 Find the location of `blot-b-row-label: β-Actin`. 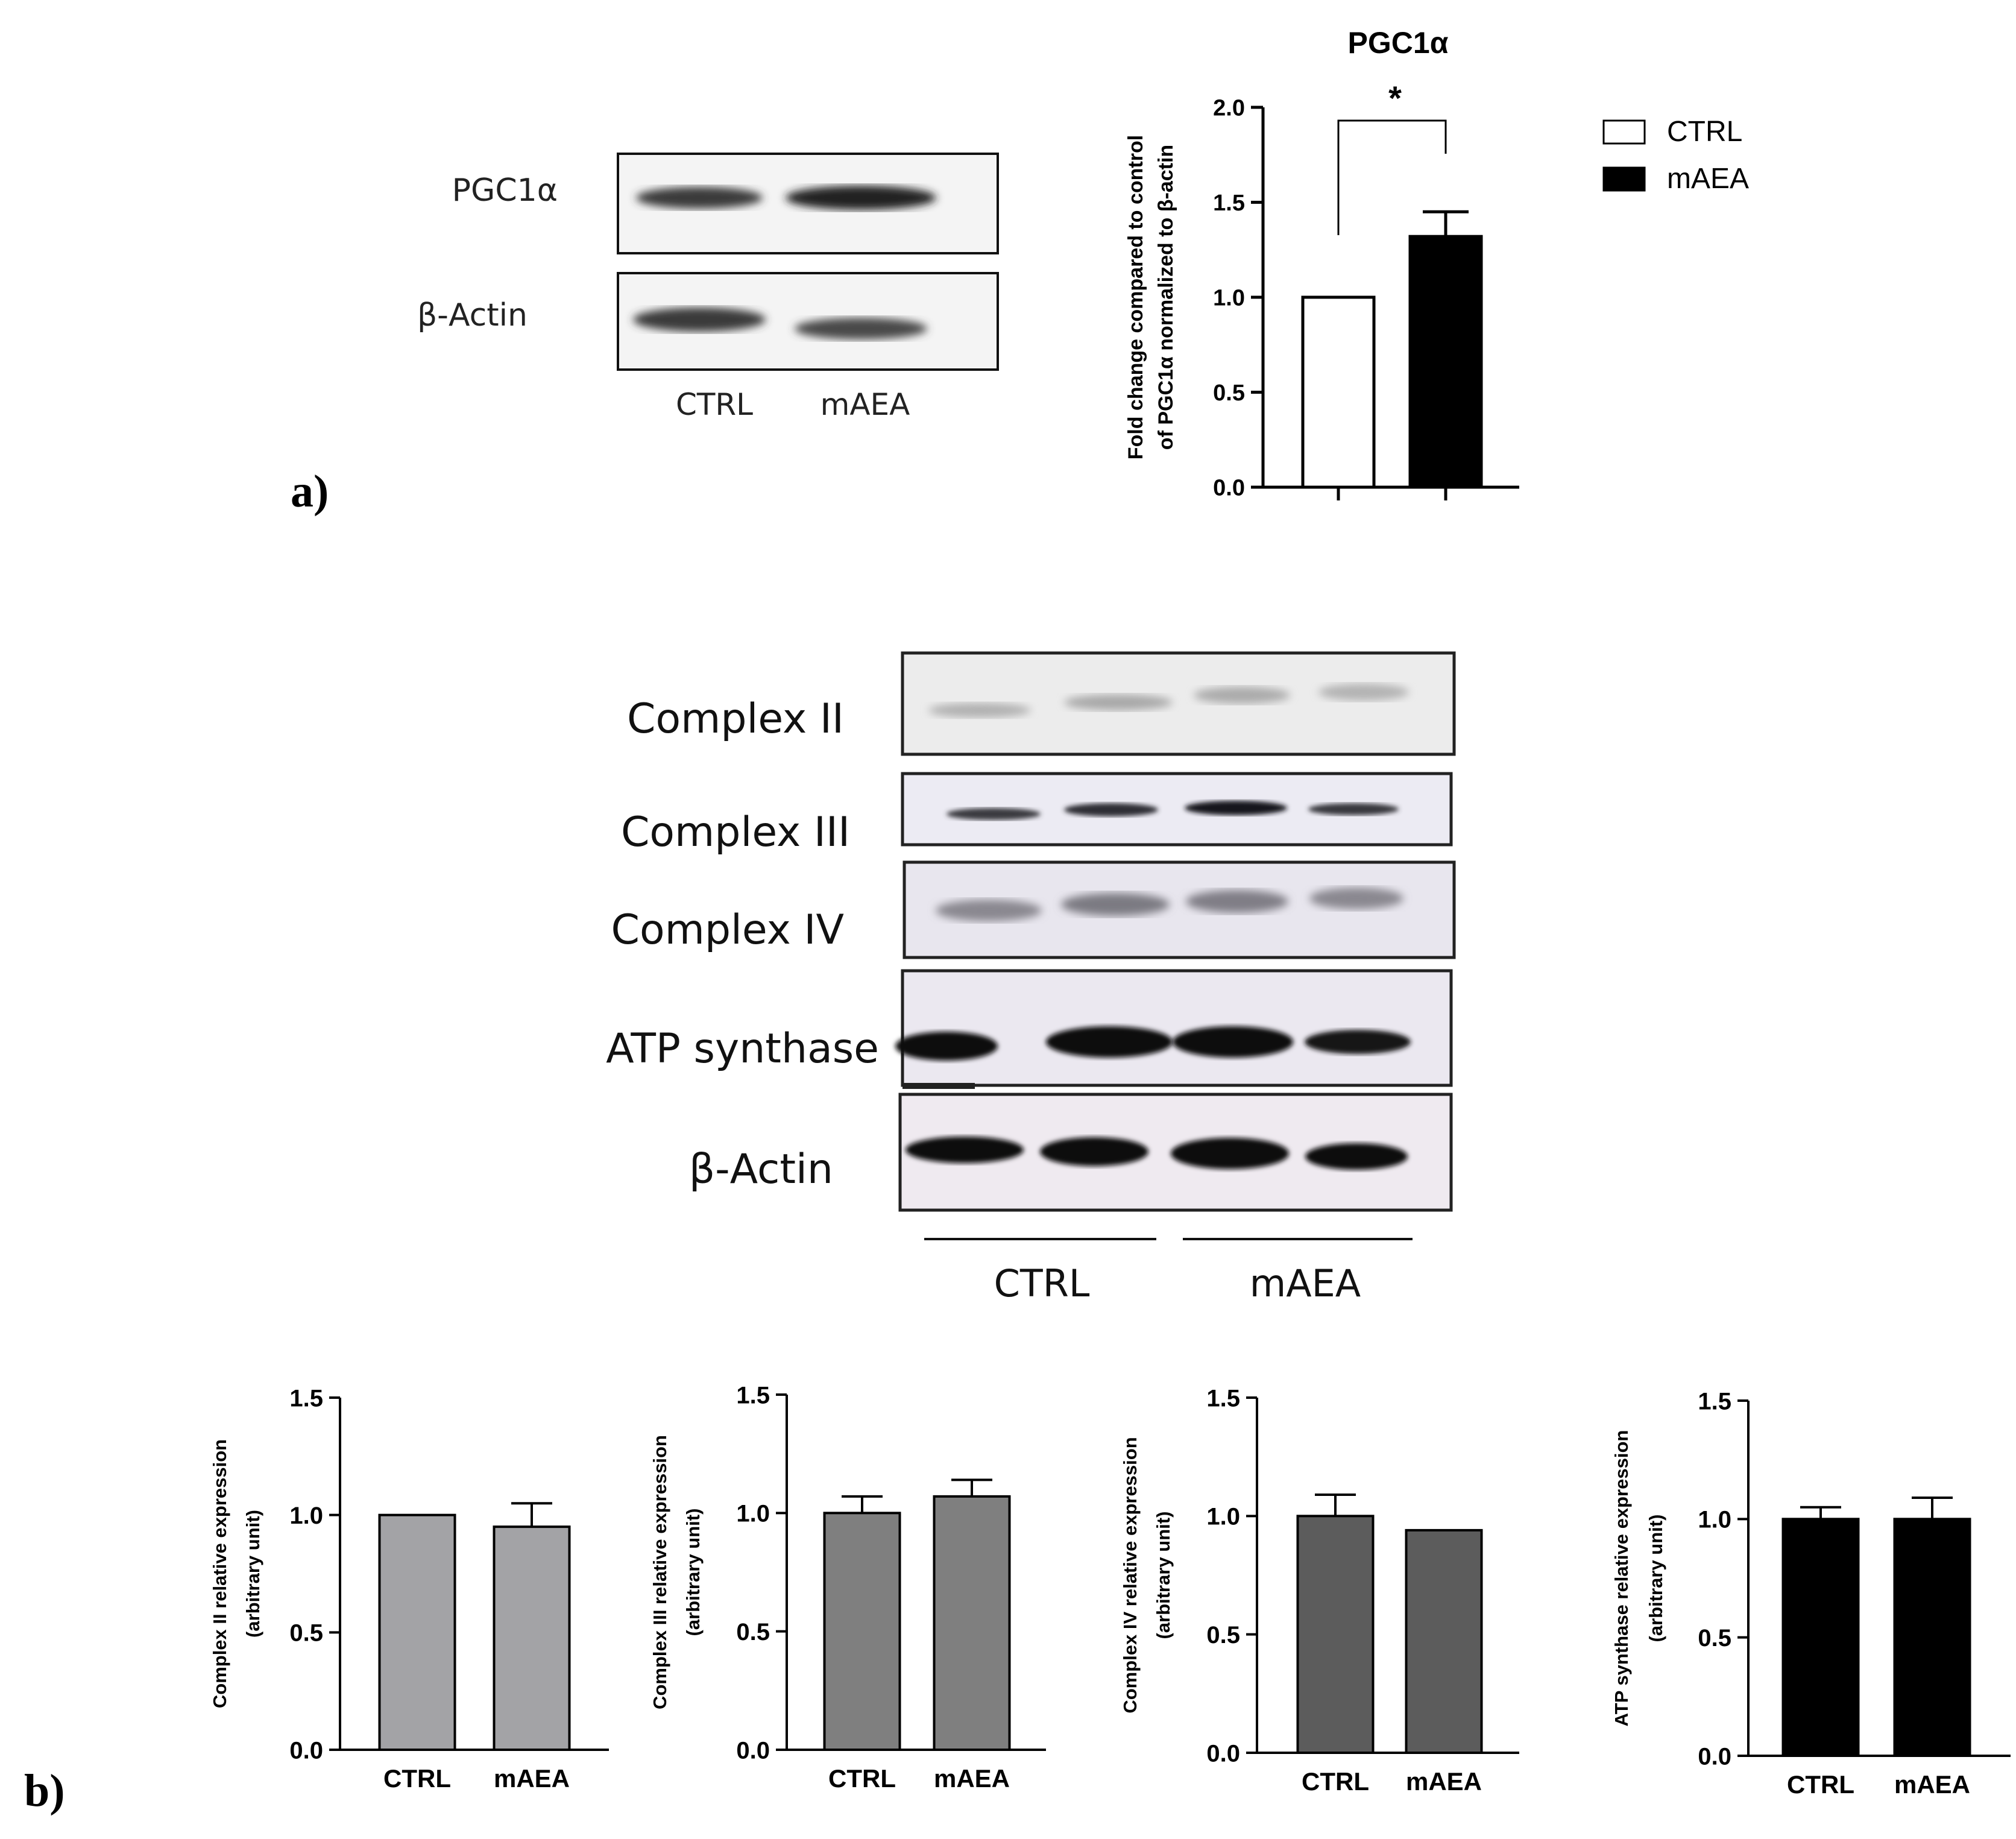

blot-b-row-label: β-Actin is located at coordinates (761, 1169).